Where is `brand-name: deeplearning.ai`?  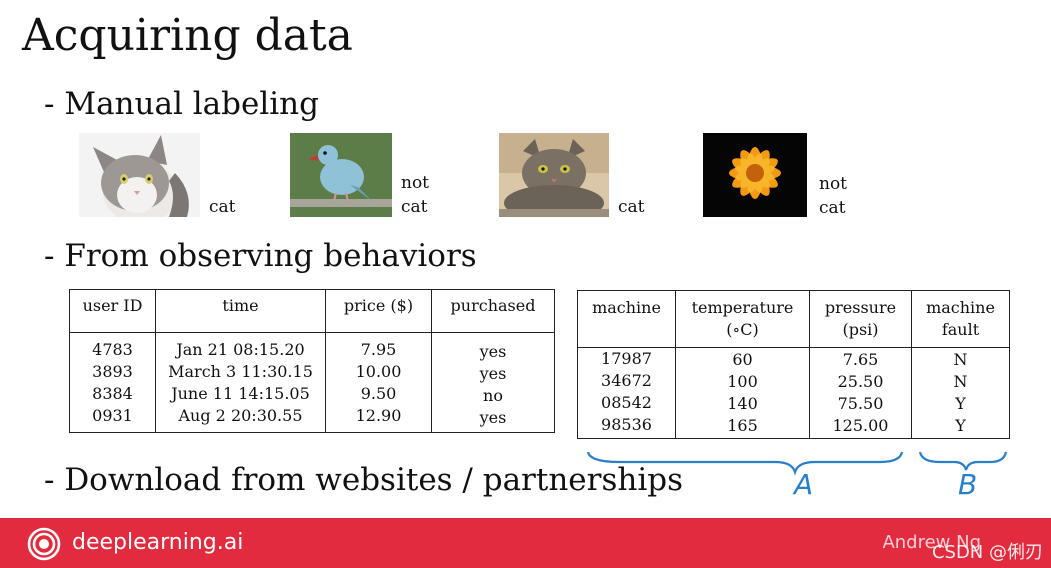
brand-name: deeplearning.ai is located at coordinates (158, 542).